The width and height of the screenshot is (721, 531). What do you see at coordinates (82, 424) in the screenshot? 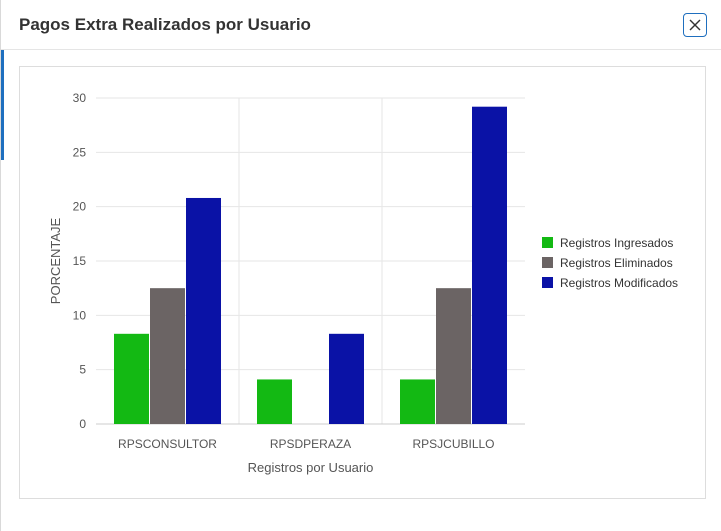
I see `y-tick-label: 0` at bounding box center [82, 424].